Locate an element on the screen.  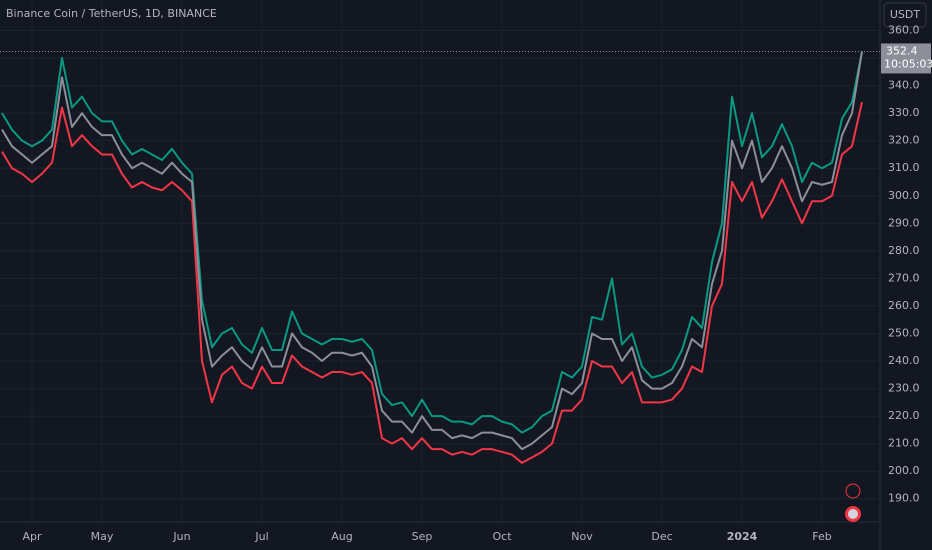
y-tick-label: 260.0 is located at coordinates (904, 305).